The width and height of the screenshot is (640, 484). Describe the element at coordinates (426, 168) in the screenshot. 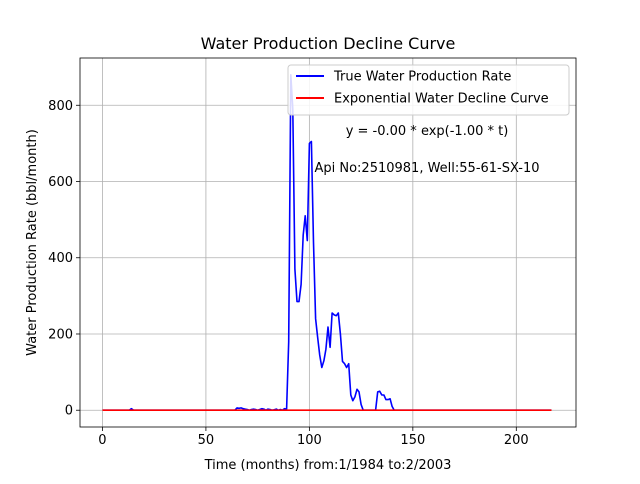

I see `well-annotation: Api No:2510981, Well:55-61-SX-10` at that location.